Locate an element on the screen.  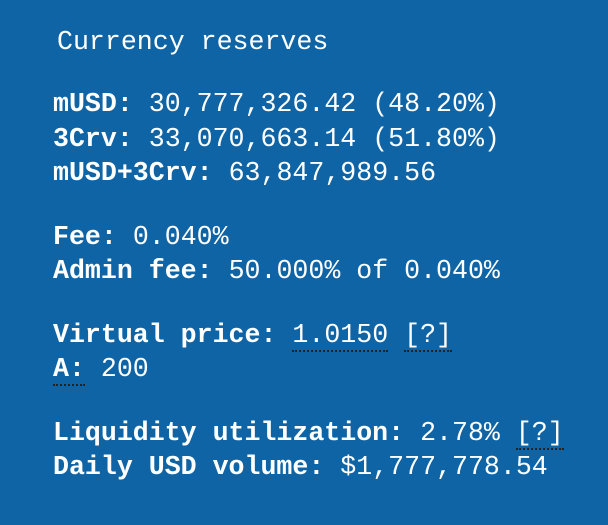
row: Fee: 0.040% is located at coordinates (308, 237).